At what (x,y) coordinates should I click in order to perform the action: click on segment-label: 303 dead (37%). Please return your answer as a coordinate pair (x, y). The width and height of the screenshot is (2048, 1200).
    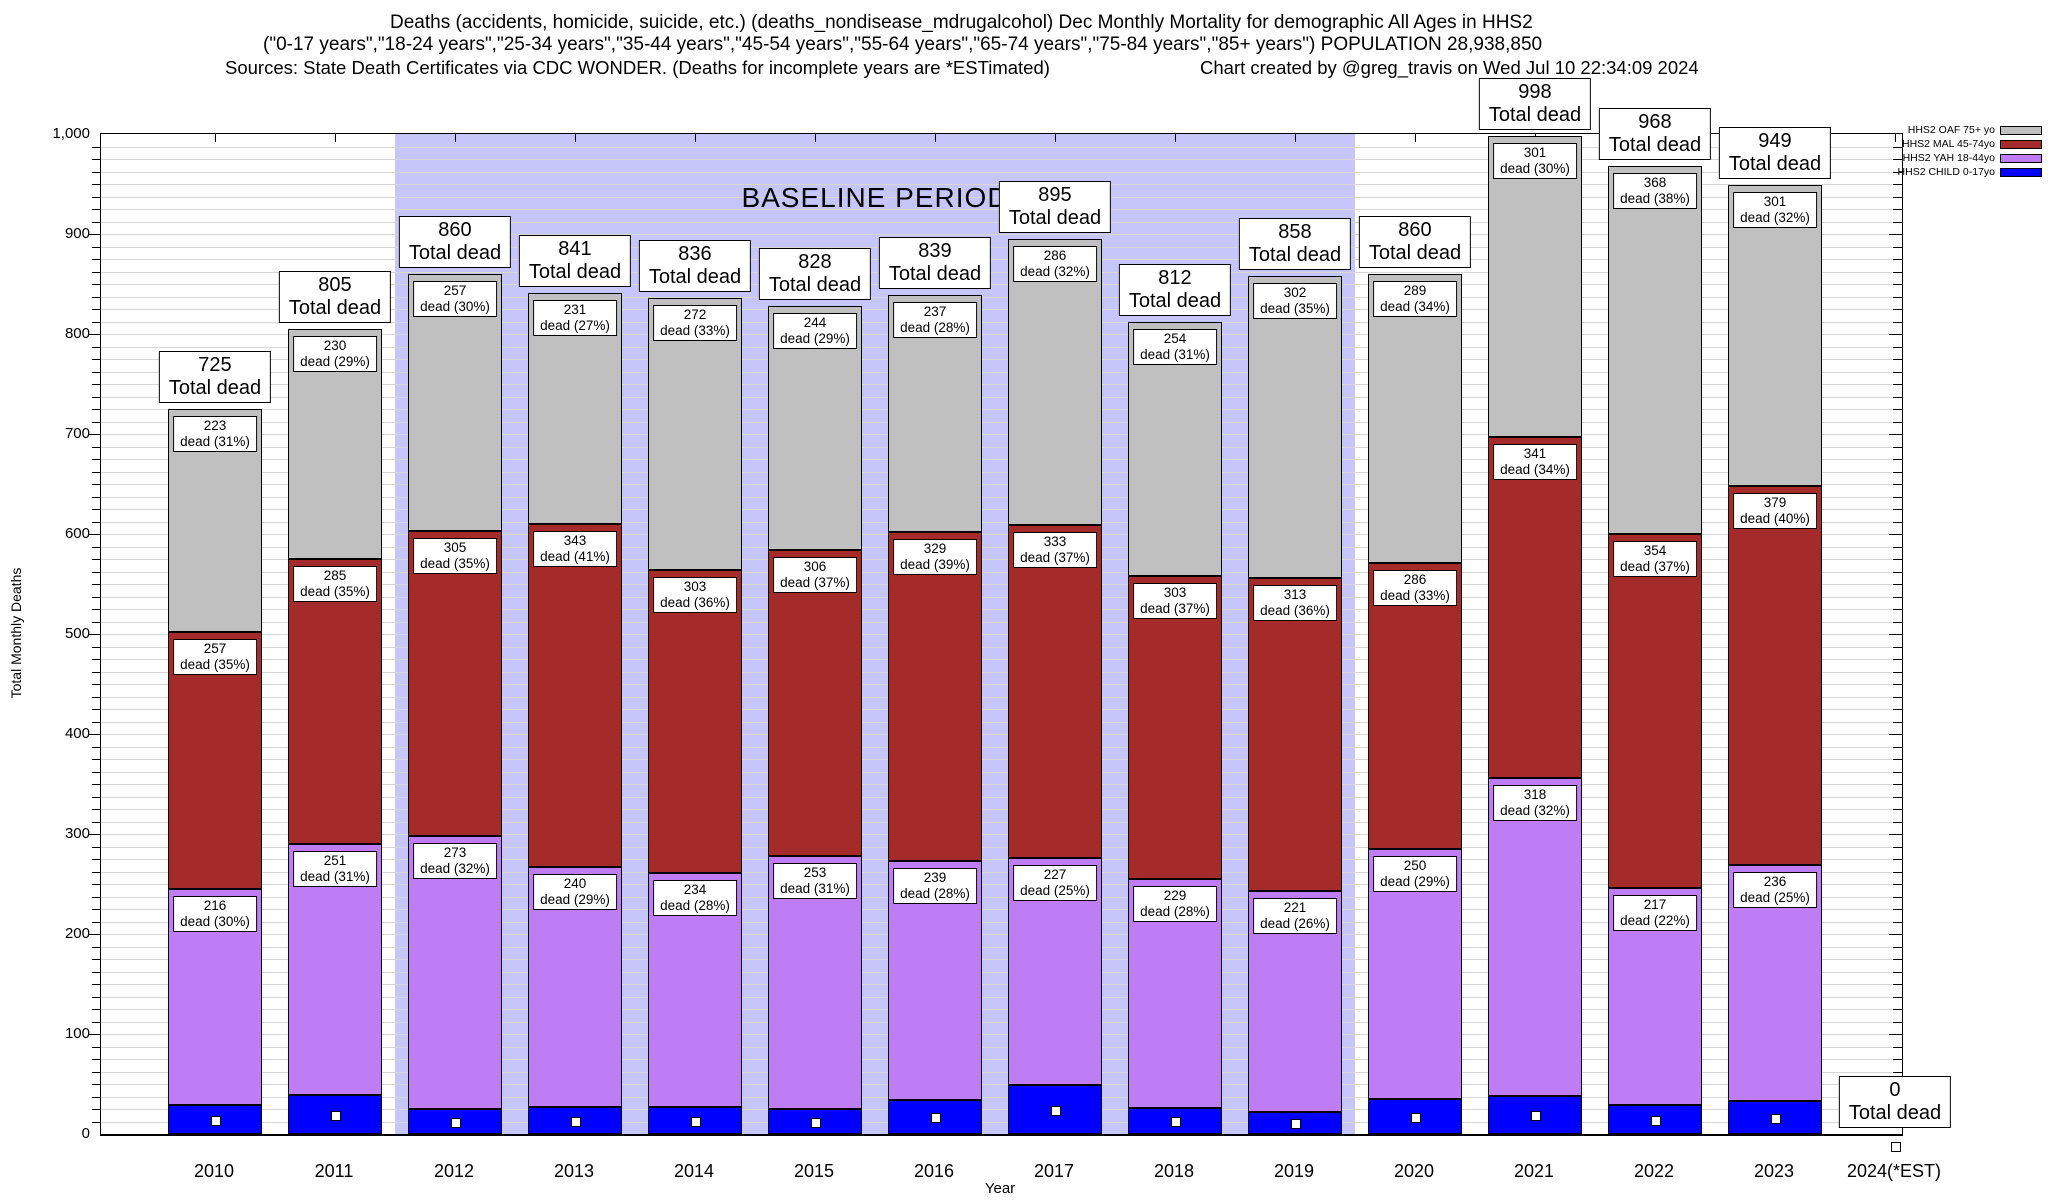
    Looking at the image, I should click on (1175, 601).